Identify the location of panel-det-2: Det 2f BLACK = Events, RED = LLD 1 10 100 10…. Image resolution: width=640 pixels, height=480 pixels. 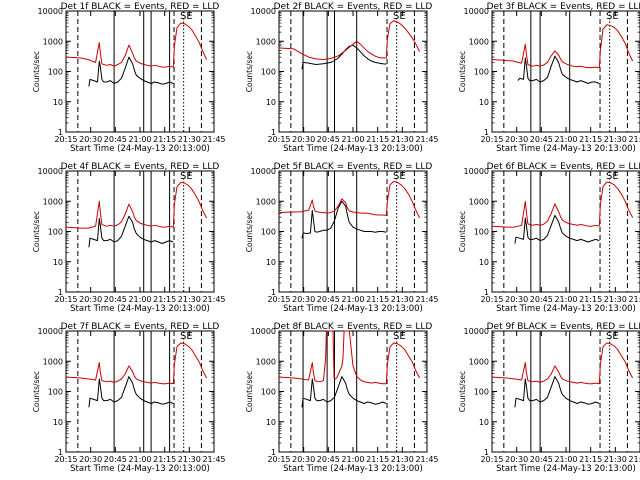
(342, 78).